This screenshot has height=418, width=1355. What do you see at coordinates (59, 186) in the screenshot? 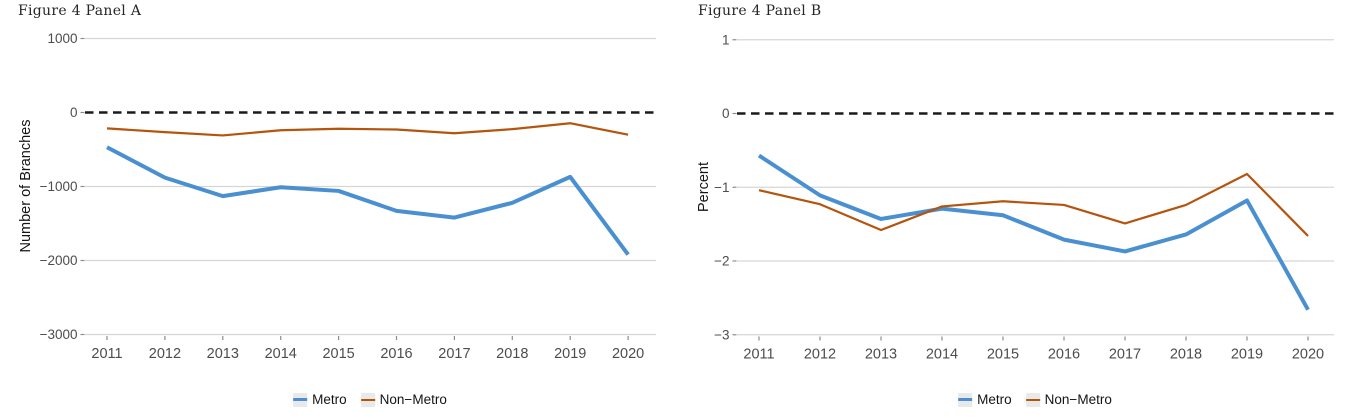
I see `y-tick-label: −1000` at bounding box center [59, 186].